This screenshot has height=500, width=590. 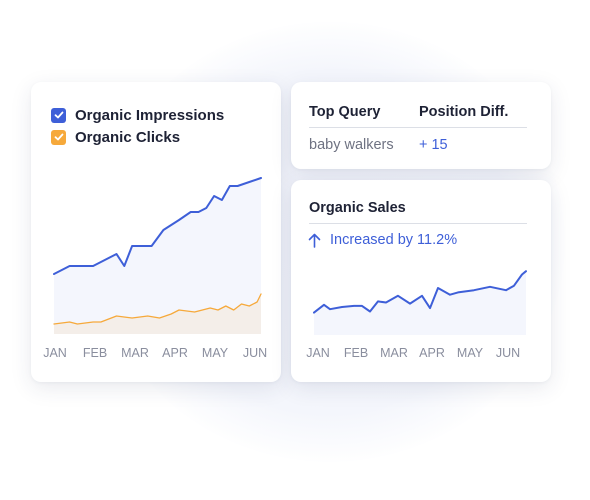 What do you see at coordinates (433, 145) in the screenshot?
I see `position-diff-value: + 15` at bounding box center [433, 145].